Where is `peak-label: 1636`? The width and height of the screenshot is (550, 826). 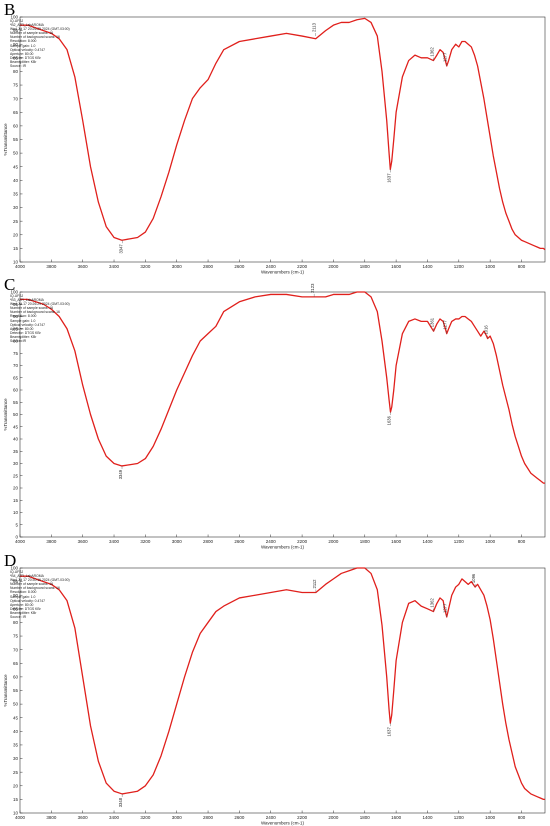
peak-label: 1636 is located at coordinates (388, 420).